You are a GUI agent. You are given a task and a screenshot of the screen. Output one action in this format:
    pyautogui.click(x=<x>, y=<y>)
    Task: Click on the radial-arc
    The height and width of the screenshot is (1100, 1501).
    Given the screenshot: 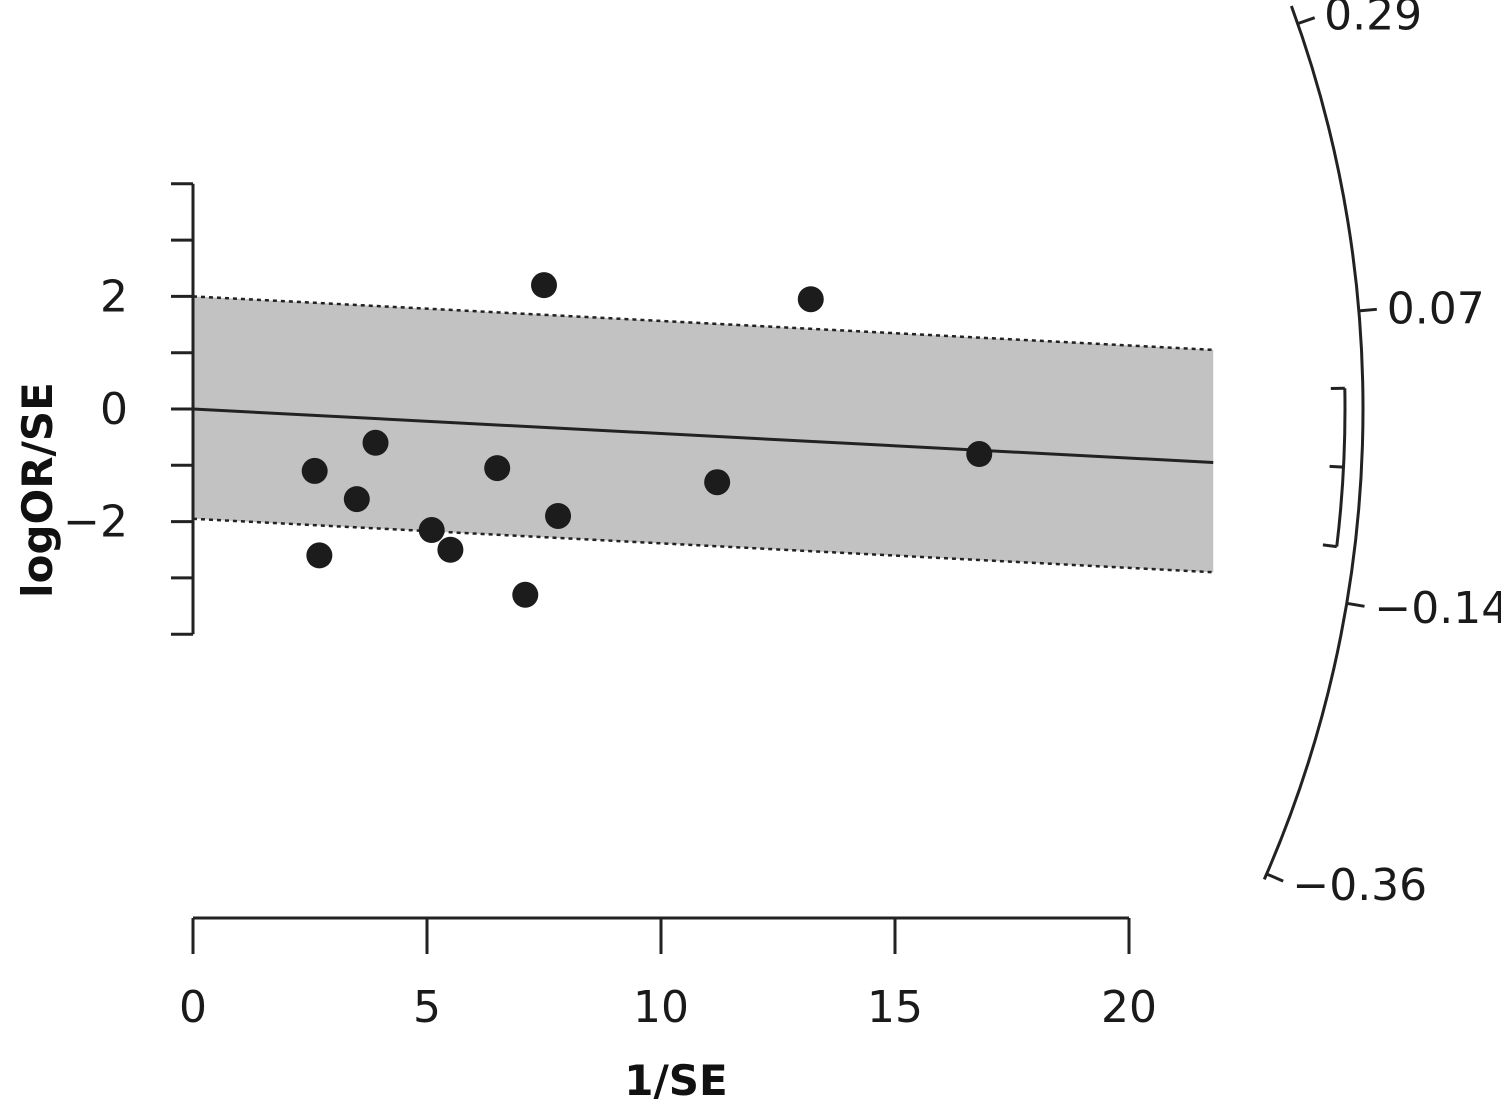 What is the action you would take?
    pyautogui.click(x=1313, y=442)
    